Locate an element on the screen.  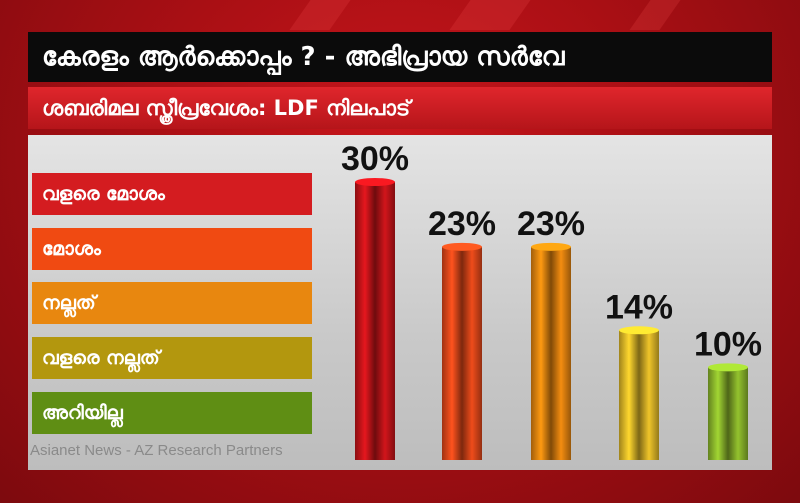
chart-subtitle: ശബരിമല സ്ത്രീപ്രവേശം: LDF നിലപാട് is located at coordinates (400, 108).